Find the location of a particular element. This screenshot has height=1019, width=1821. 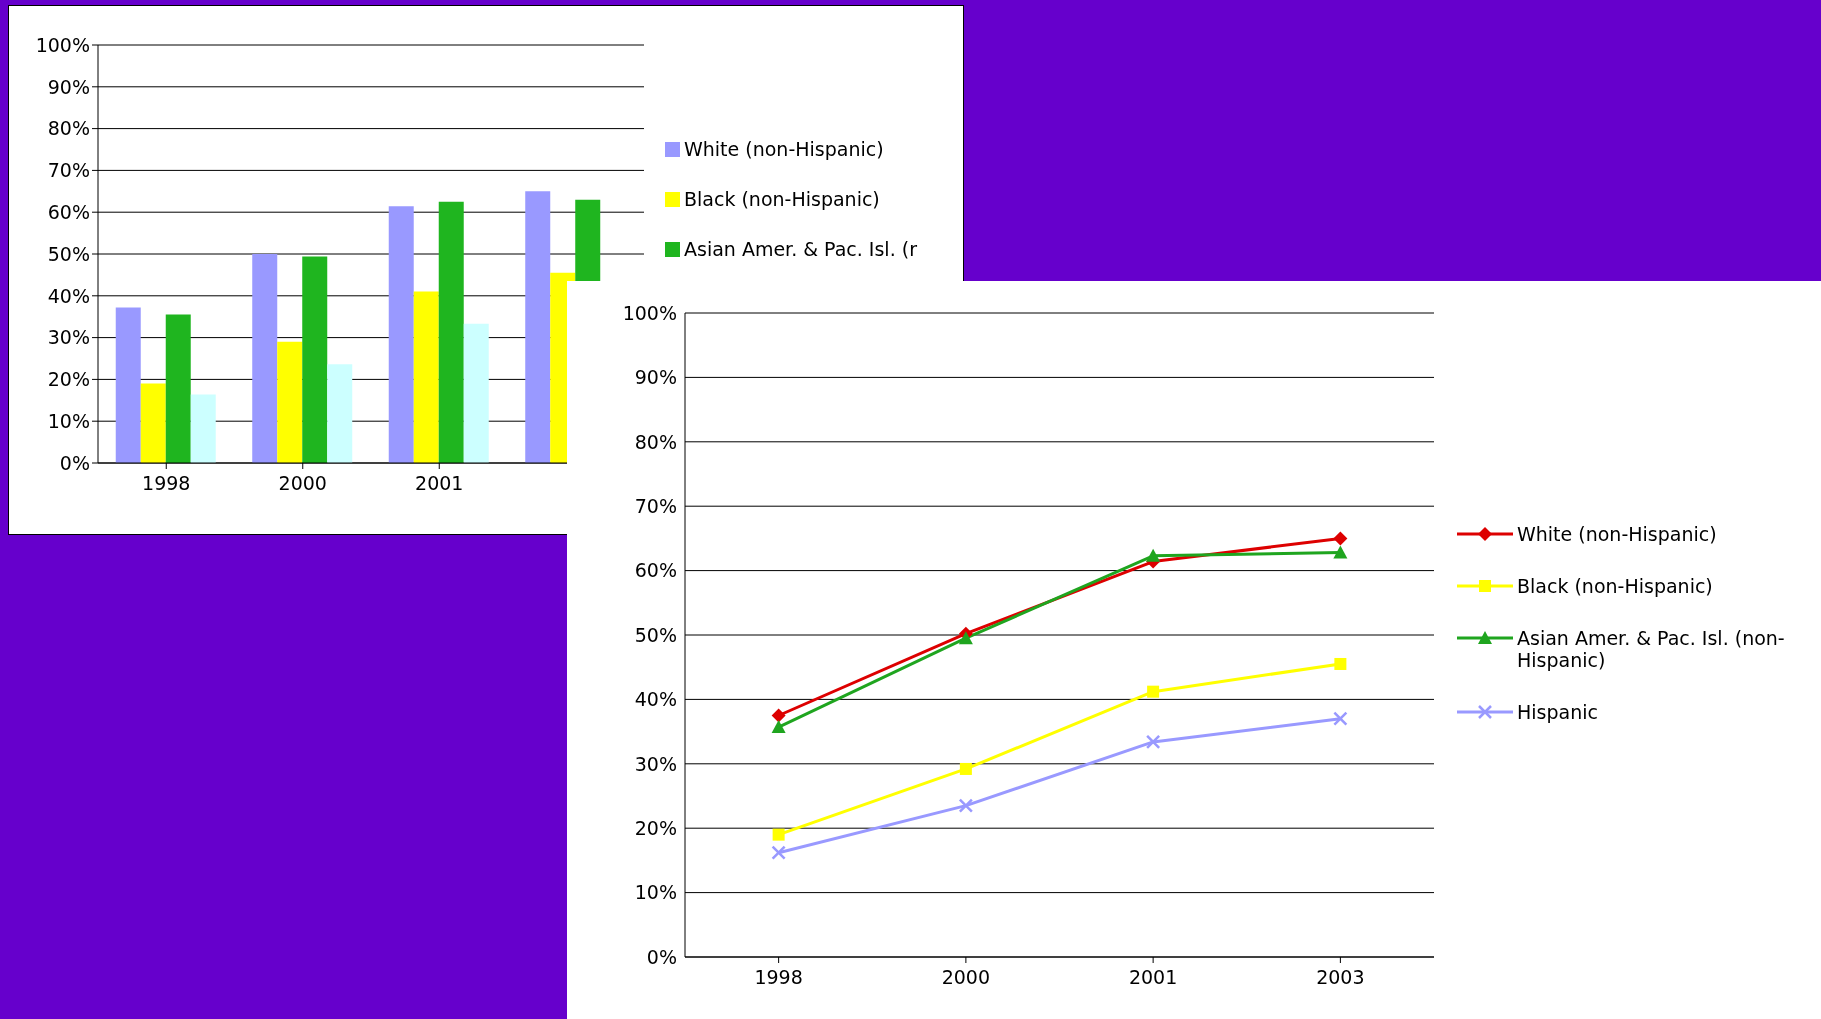

legend-label: Asian Amer. & Pac. Isl. (non-Hispanic) is located at coordinates (1651, 649).